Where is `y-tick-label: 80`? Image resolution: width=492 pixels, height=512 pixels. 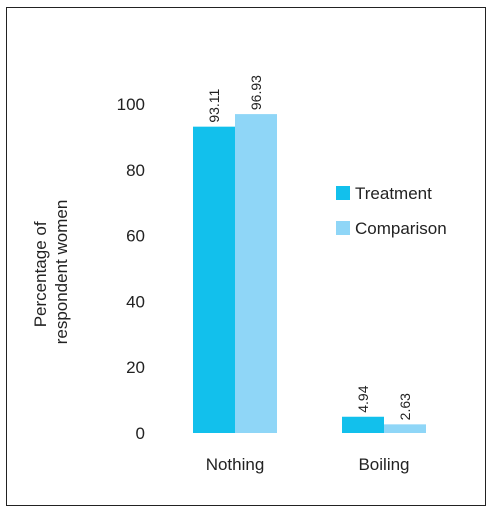
y-tick-label: 80 is located at coordinates (135, 170).